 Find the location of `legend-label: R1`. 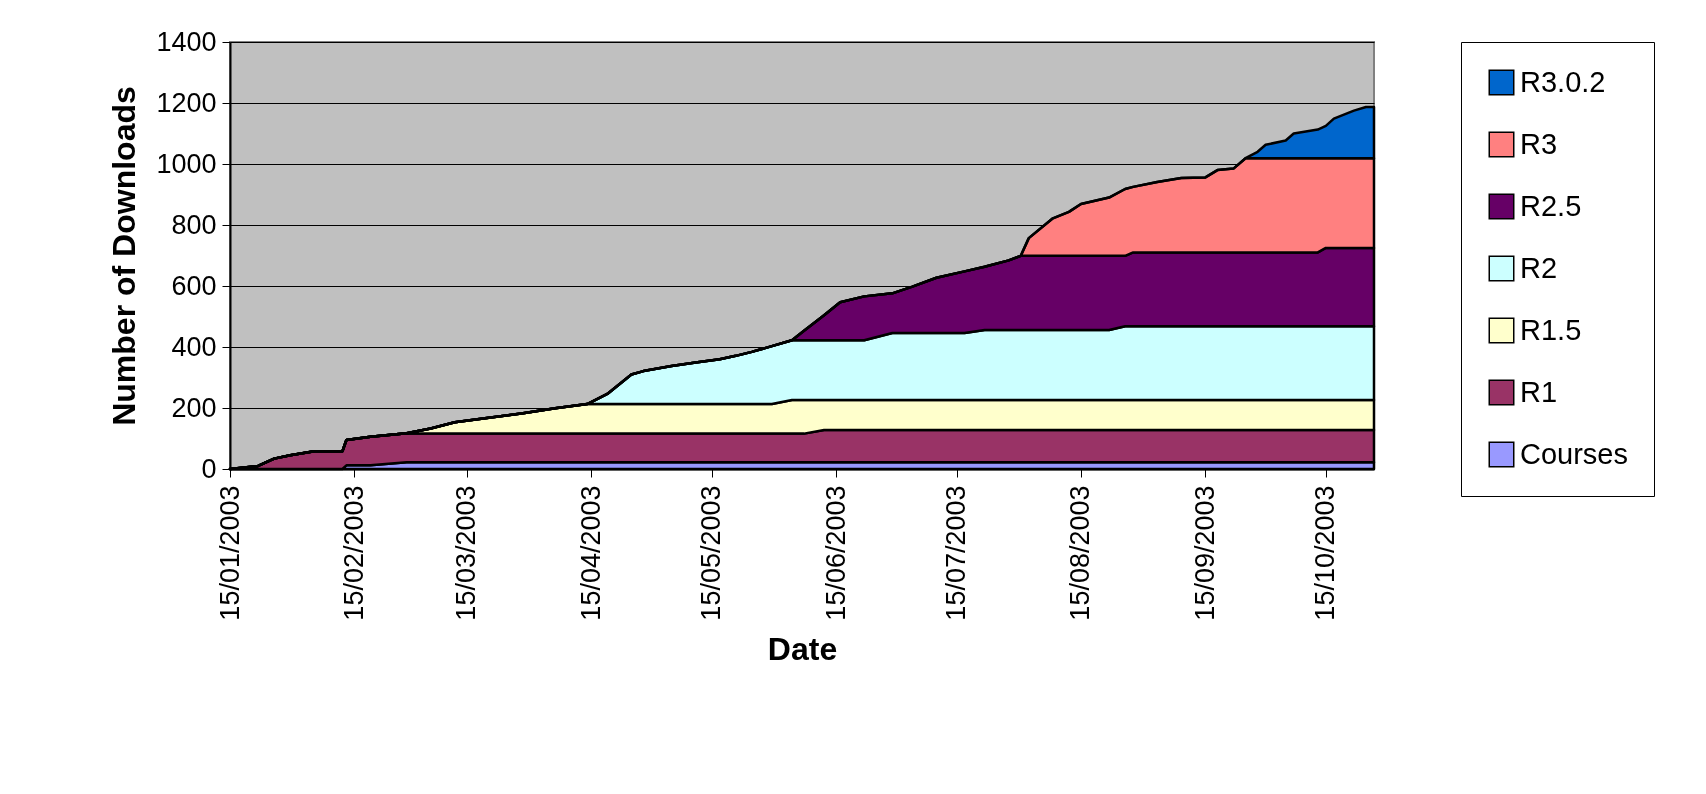

legend-label: R1 is located at coordinates (1539, 391).